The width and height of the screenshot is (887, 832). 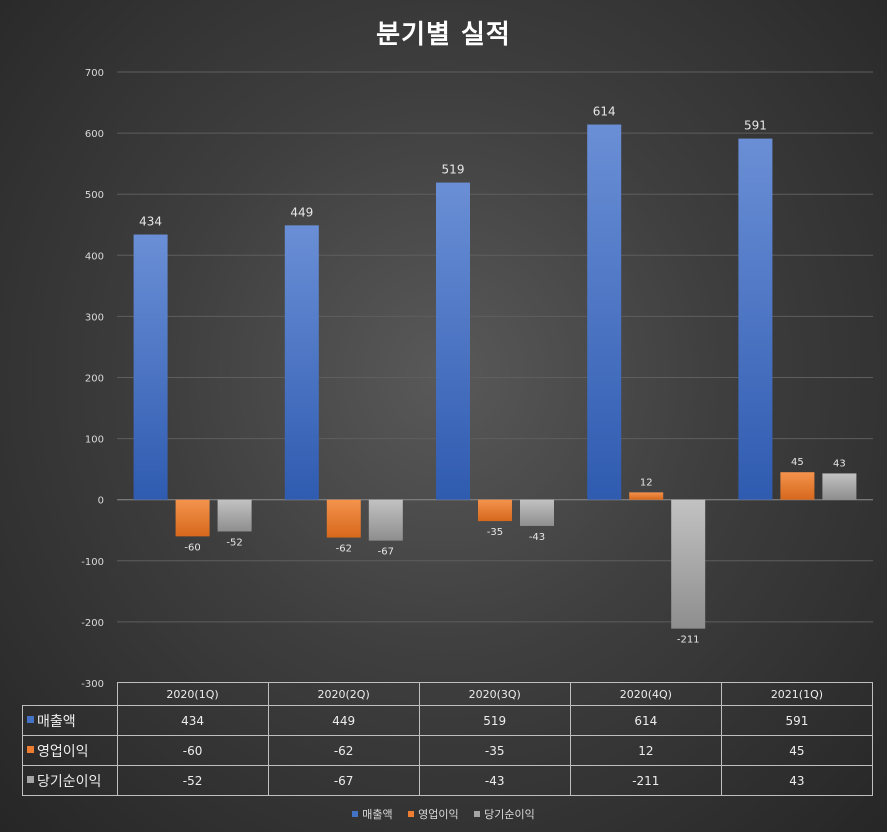 What do you see at coordinates (537, 537) in the screenshot?
I see `data-label: -43` at bounding box center [537, 537].